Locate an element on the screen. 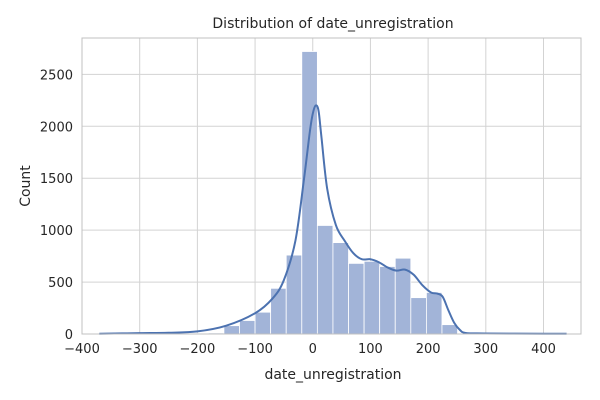 The width and height of the screenshot is (600, 400). x-tick-labels: −400 −300 −200 −100 0 100 200 300 400 is located at coordinates (310, 349).